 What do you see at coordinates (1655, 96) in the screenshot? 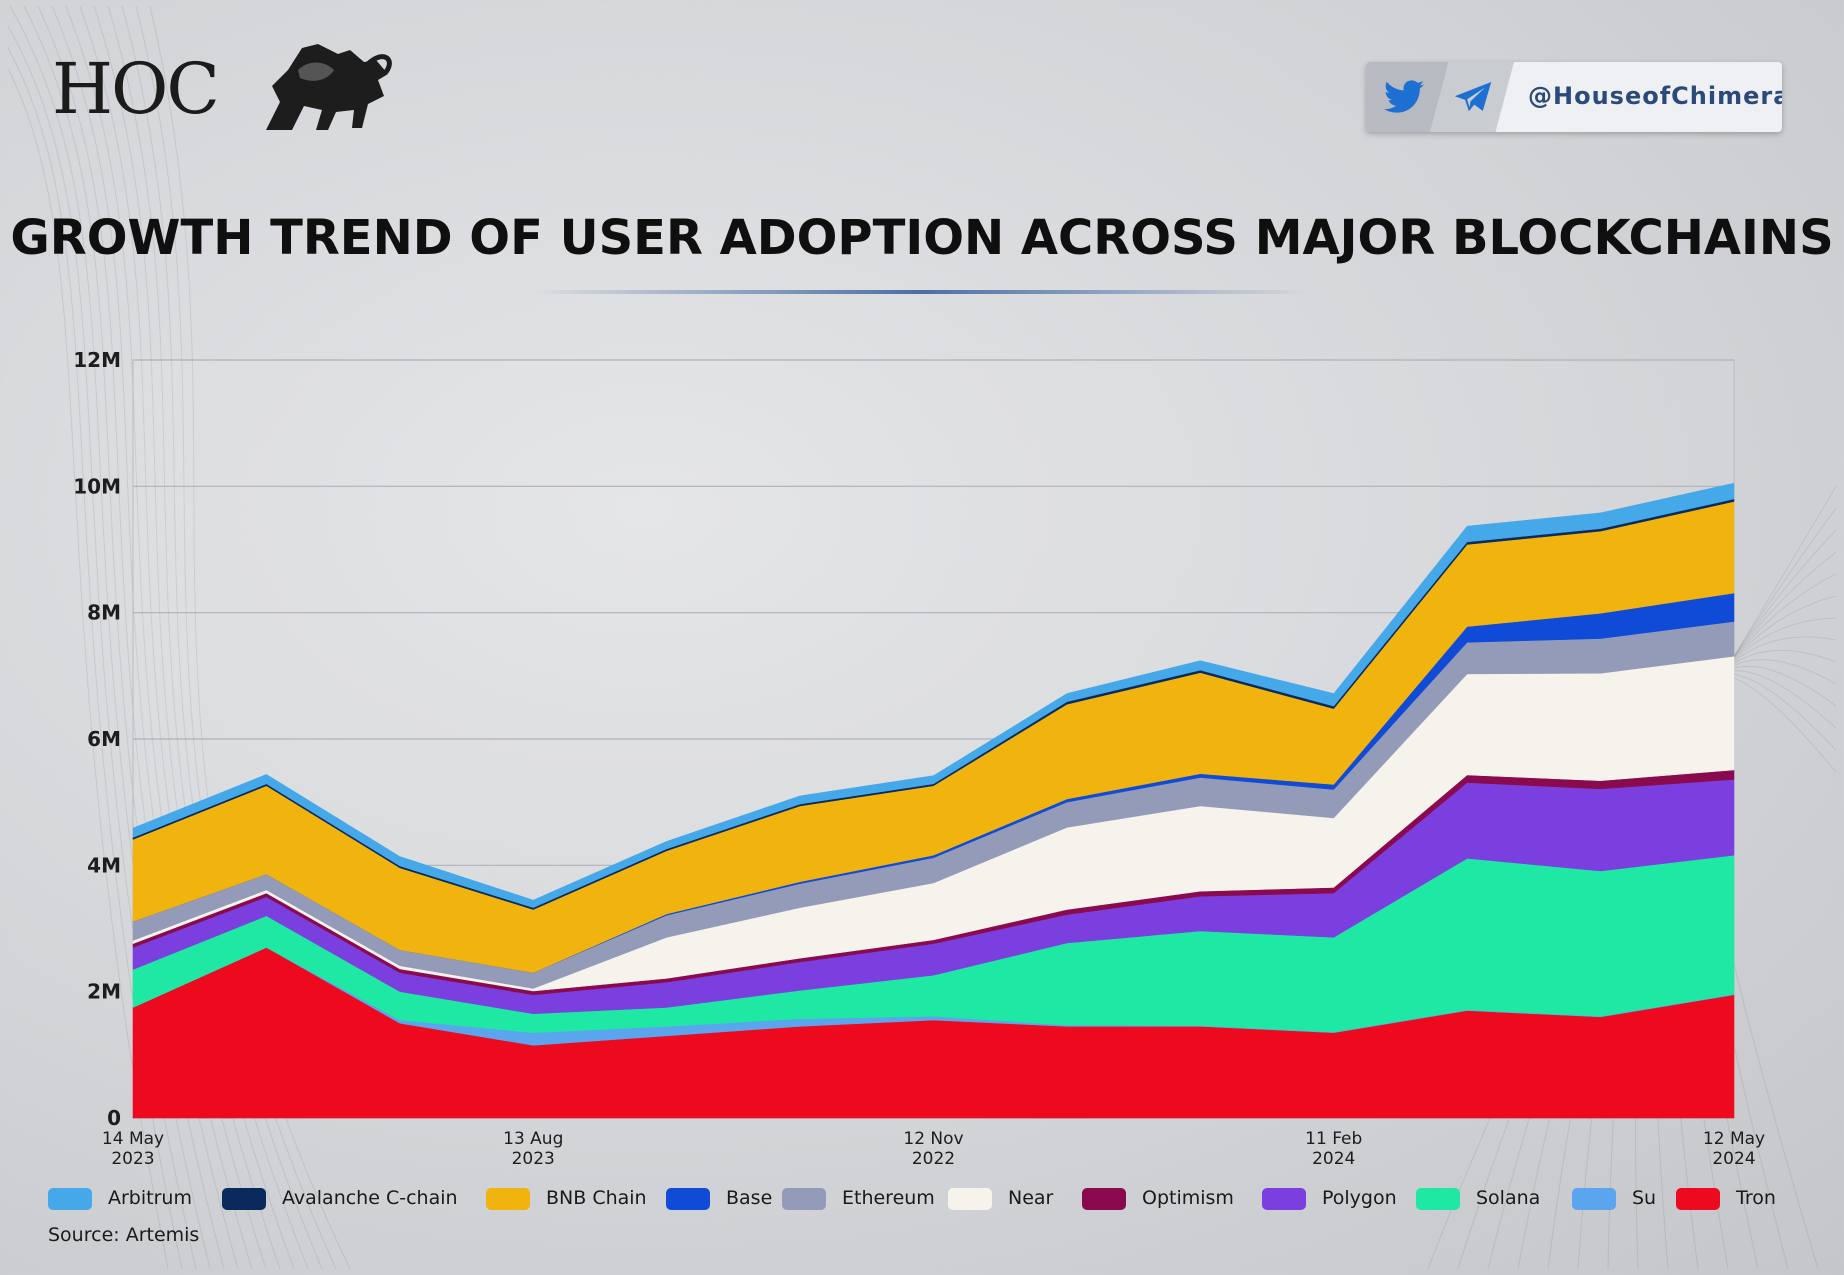
I see `social-handle: @HouseofChimera` at bounding box center [1655, 96].